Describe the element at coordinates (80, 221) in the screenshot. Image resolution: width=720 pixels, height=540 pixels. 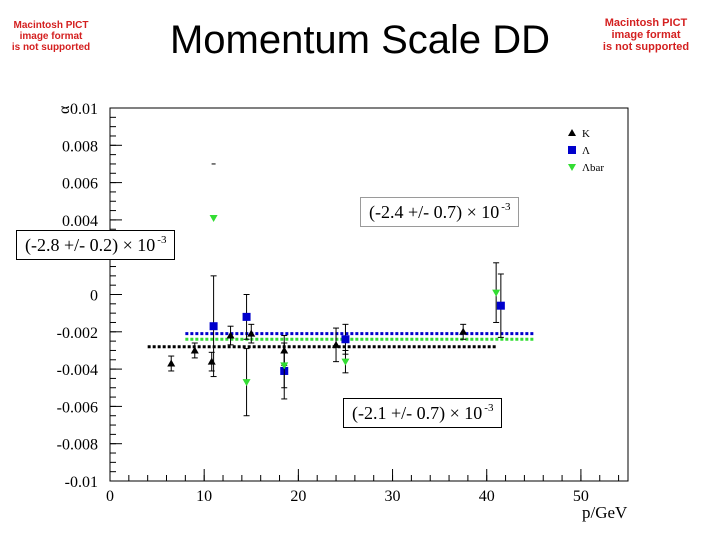
I see `y-tick-label: 0.004` at that location.